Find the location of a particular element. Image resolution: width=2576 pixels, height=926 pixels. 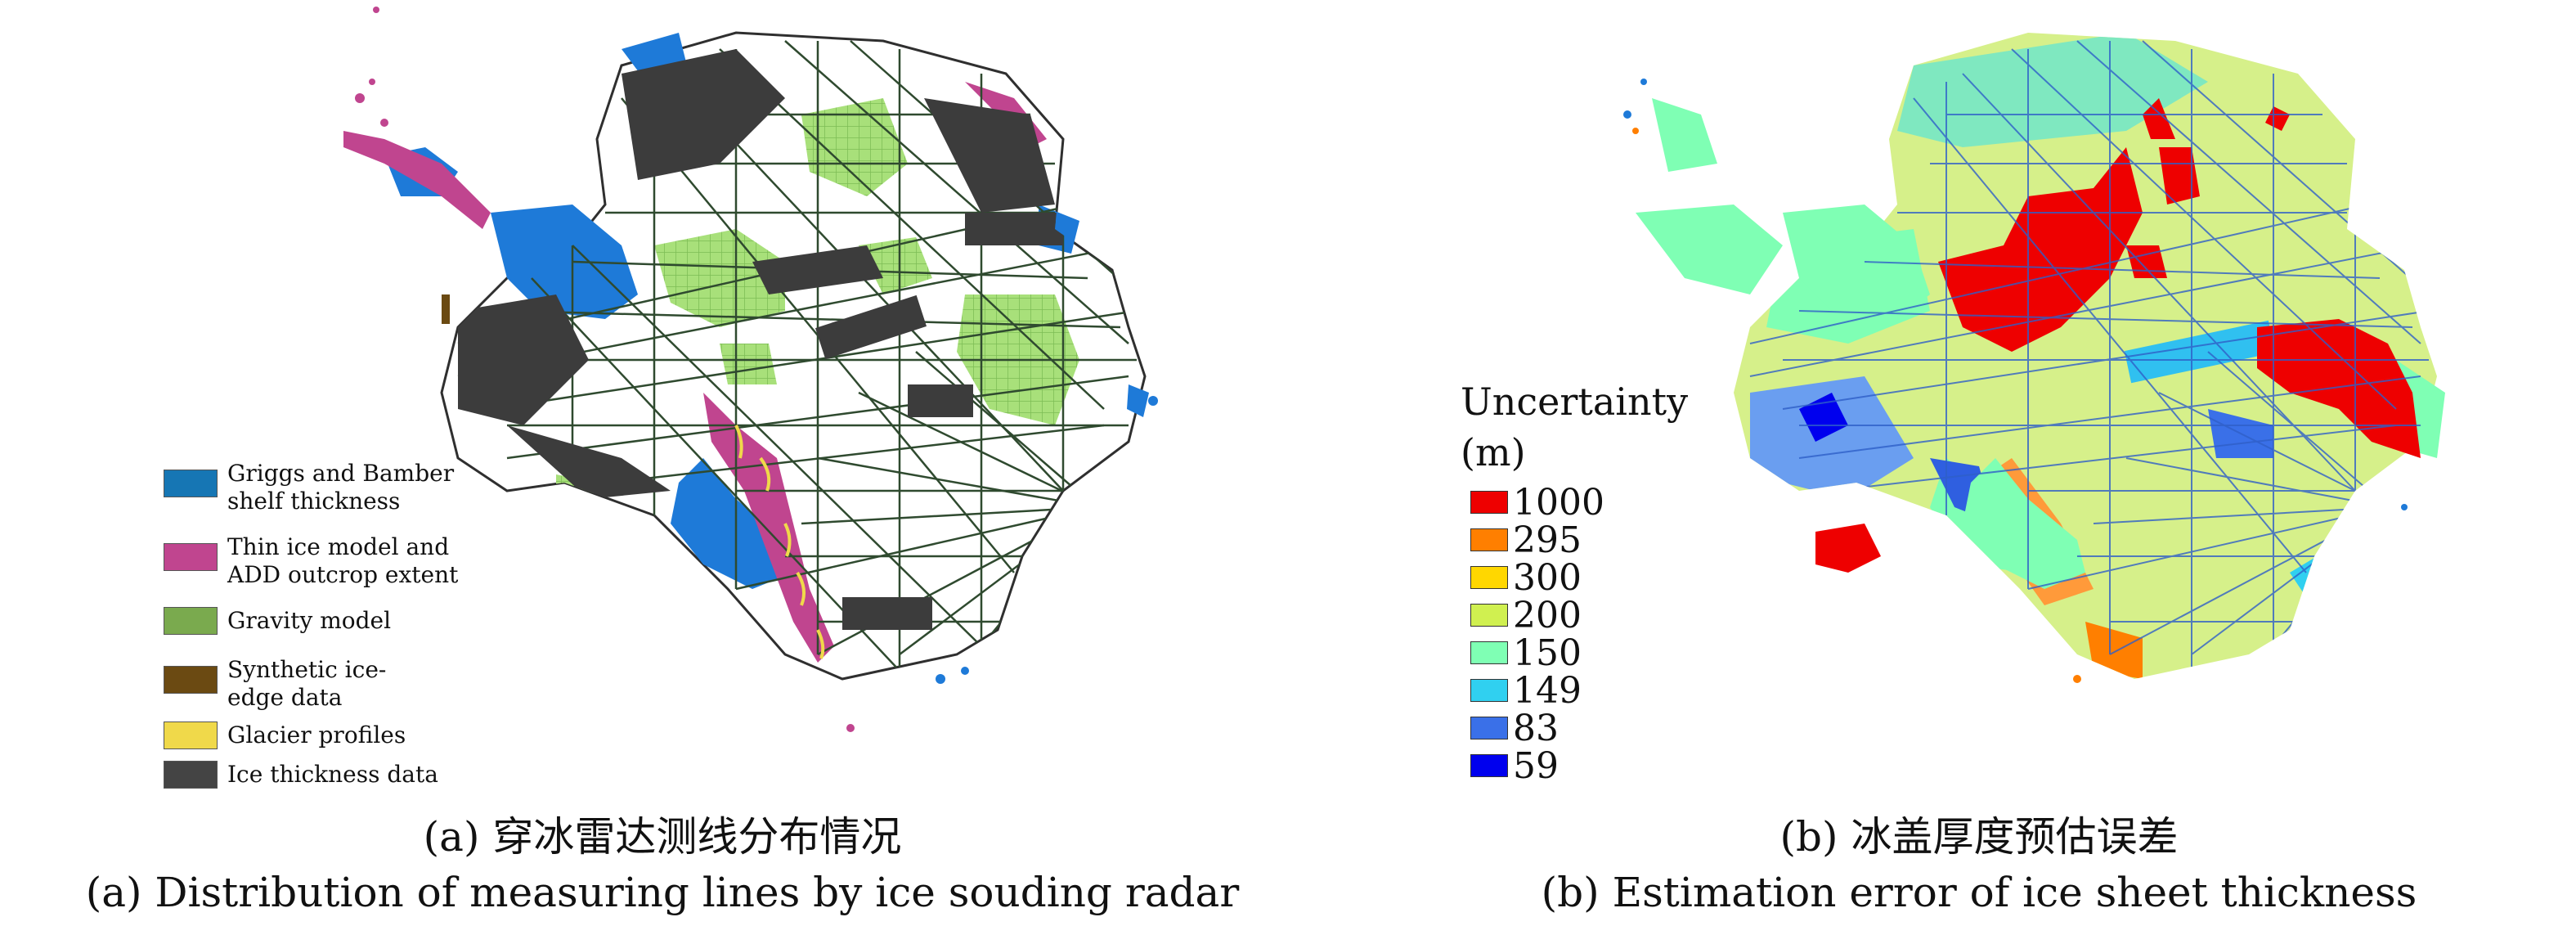

coast-shelf-b2 is located at coordinates (1685, 135).